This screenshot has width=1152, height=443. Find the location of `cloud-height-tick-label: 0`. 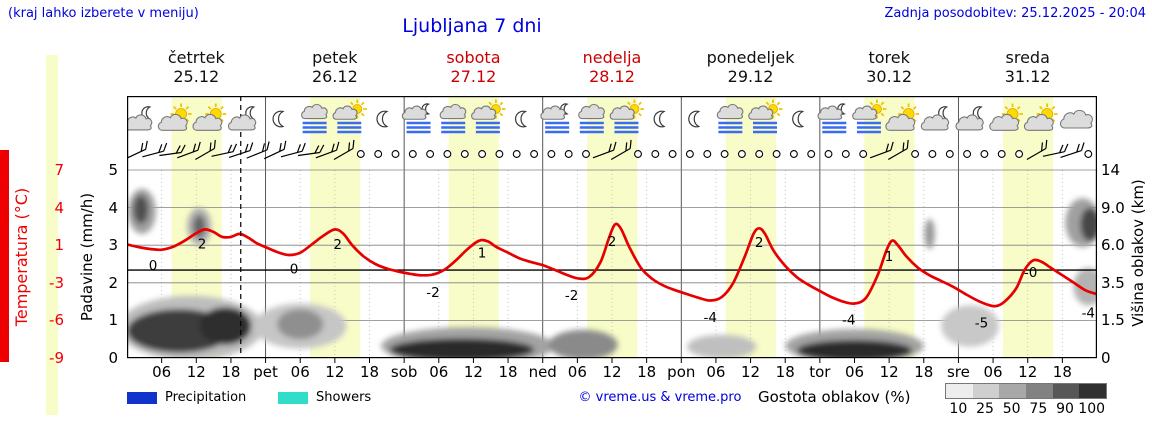

cloud-height-tick-label: 0 is located at coordinates (1106, 358).